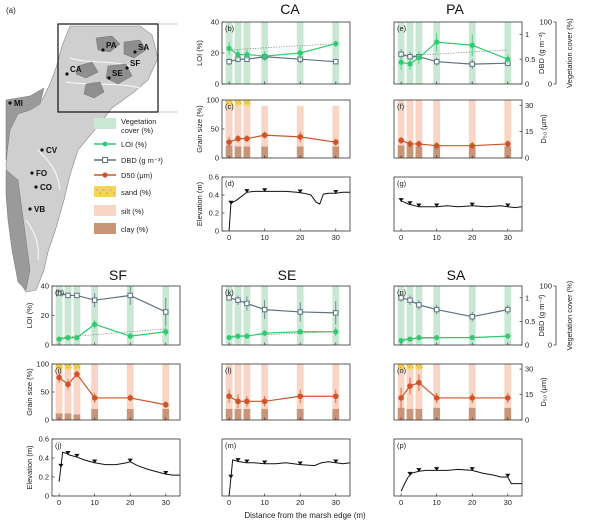 The image size is (600, 524). I want to click on panel-letter: (h), so click(60, 292).